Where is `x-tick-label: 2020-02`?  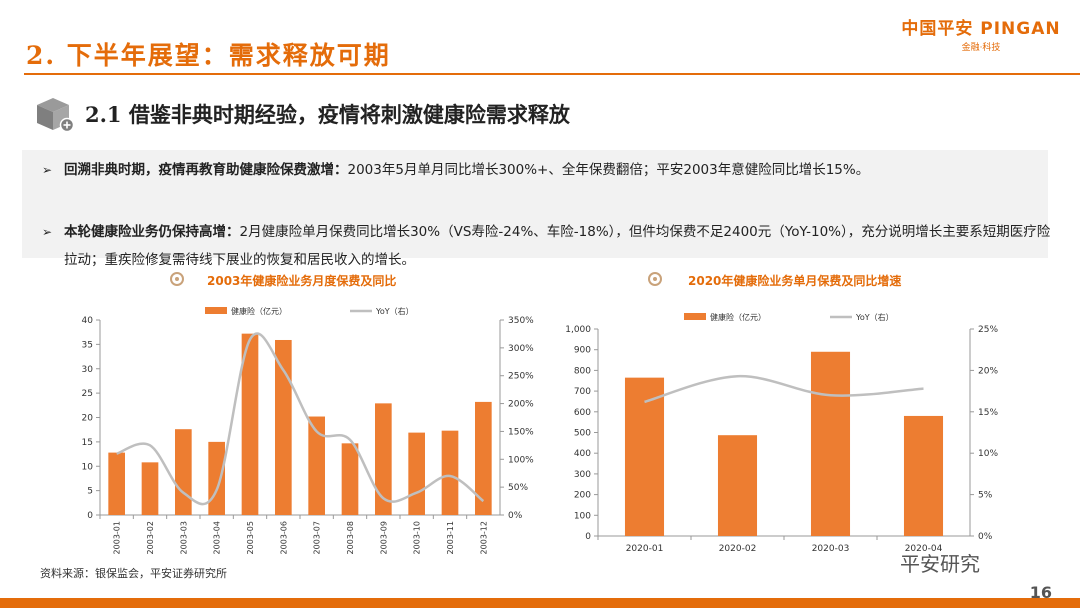 x-tick-label: 2020-02 is located at coordinates (738, 549).